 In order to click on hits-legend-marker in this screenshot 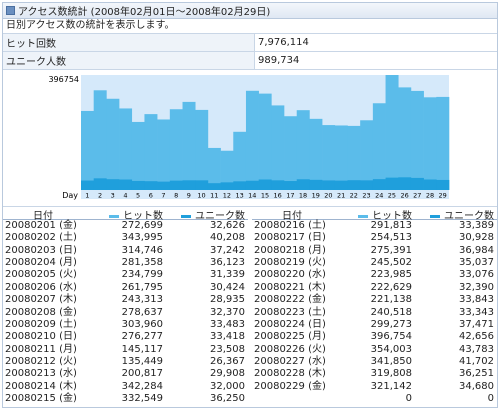, I will do `click(363, 216)`.